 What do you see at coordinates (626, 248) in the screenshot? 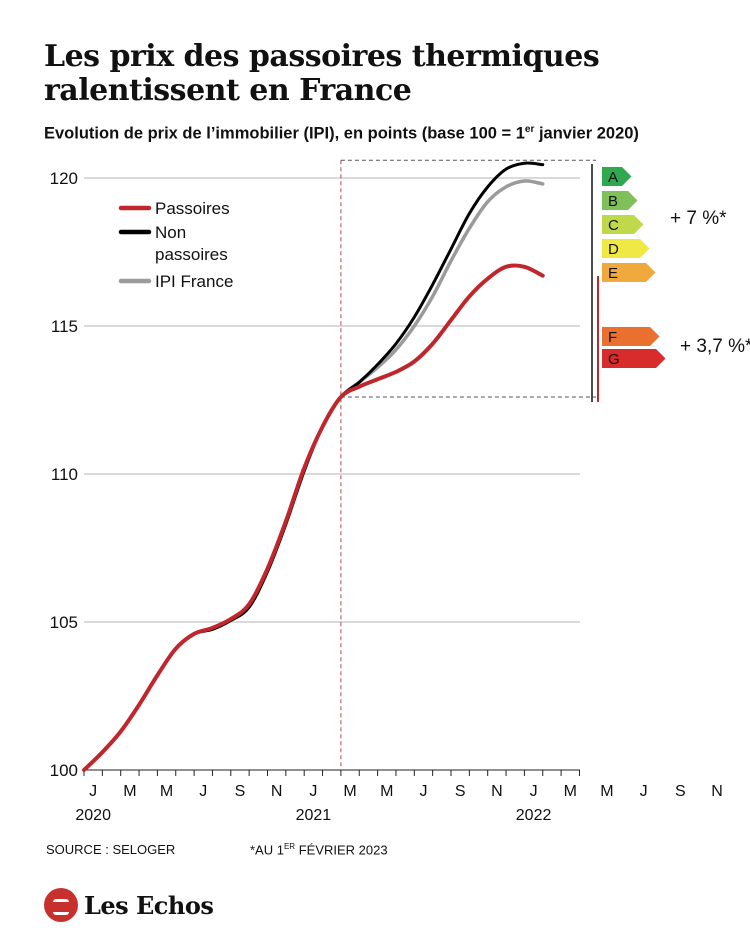
I see `energy-class-d` at bounding box center [626, 248].